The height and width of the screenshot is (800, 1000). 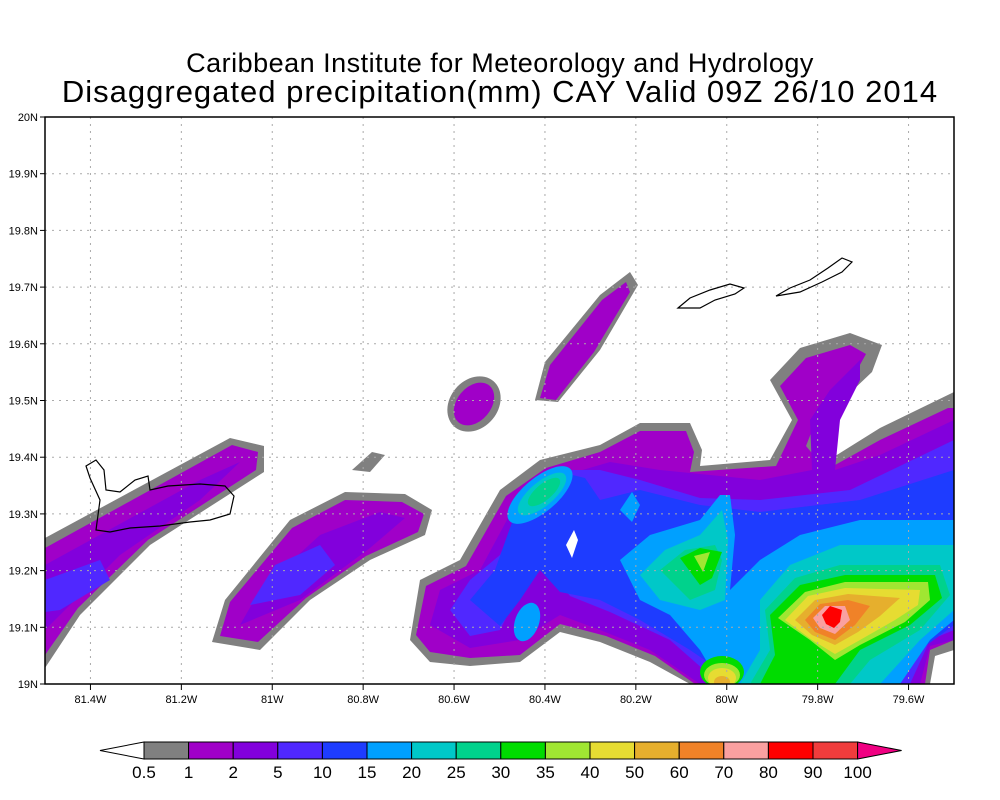 What do you see at coordinates (879, 750) in the screenshot?
I see `colorbar-arrow-high` at bounding box center [879, 750].